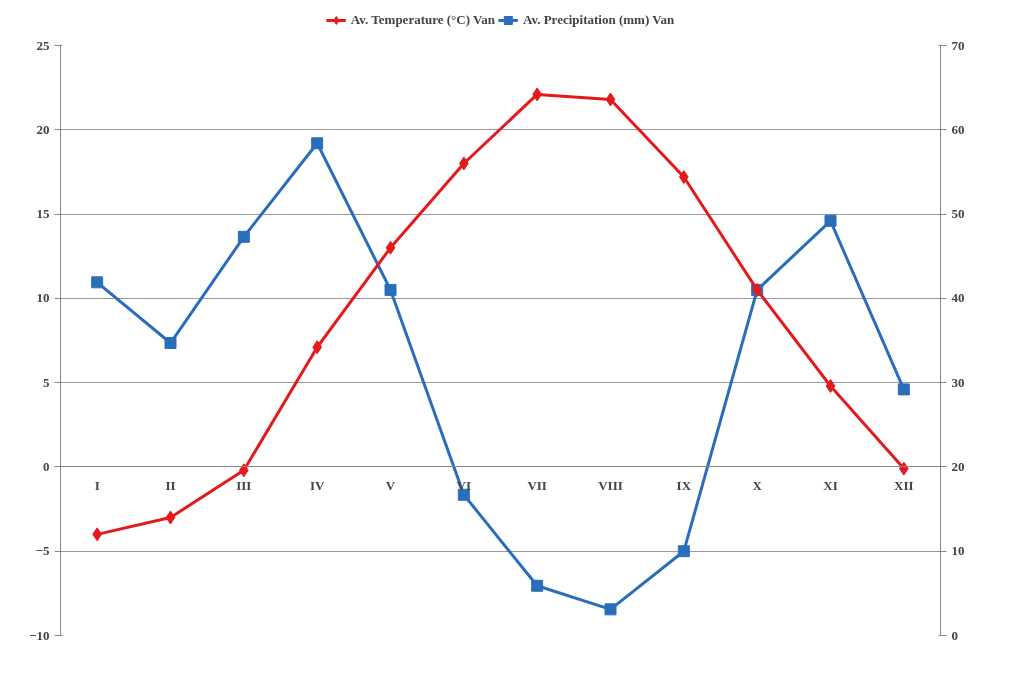  I want to click on x-tick-label: II, so click(170, 485).